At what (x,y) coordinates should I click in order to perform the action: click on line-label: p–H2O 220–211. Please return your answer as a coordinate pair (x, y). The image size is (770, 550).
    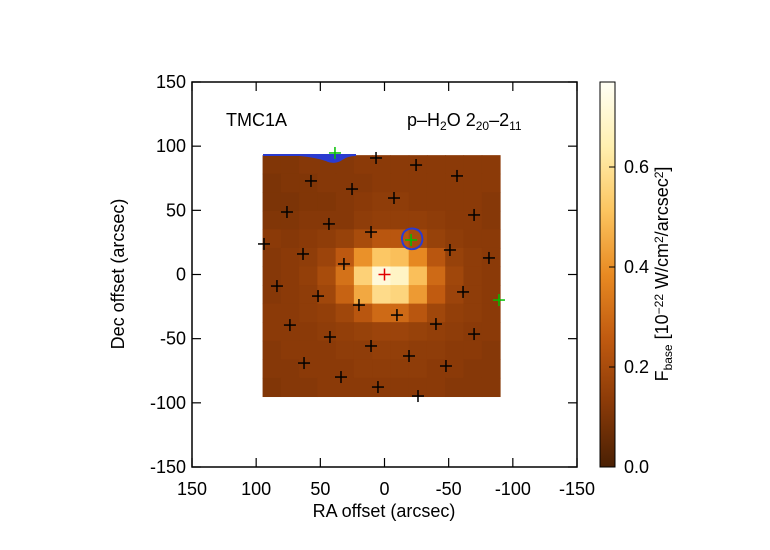
    Looking at the image, I should click on (464, 121).